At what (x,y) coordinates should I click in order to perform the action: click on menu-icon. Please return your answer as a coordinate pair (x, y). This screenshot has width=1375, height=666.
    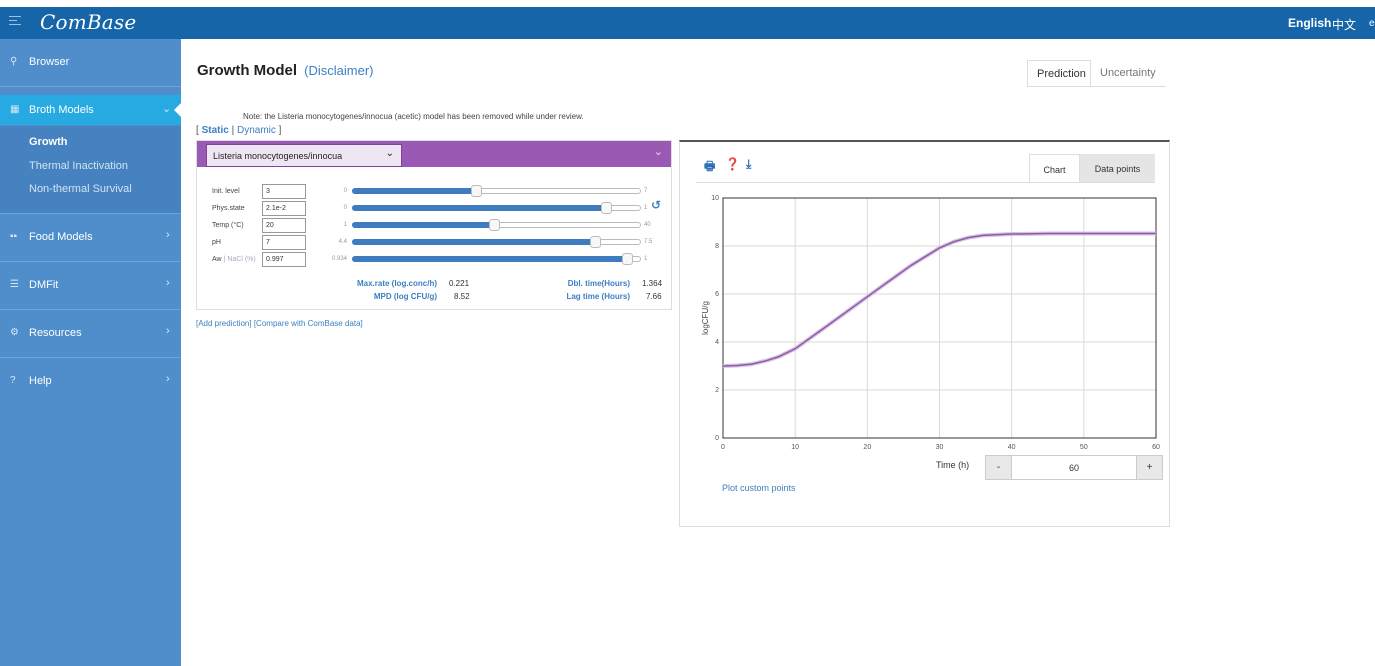
    Looking at the image, I should click on (15, 23).